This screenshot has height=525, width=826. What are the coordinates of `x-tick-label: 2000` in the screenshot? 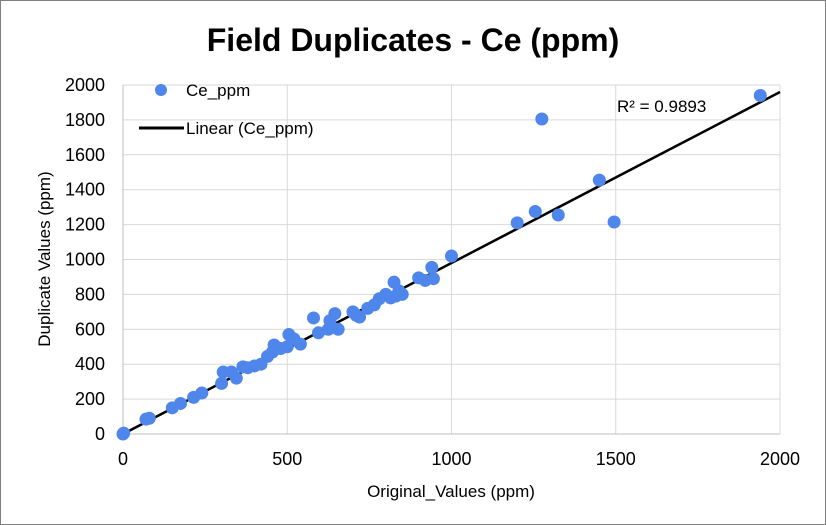 It's located at (780, 459).